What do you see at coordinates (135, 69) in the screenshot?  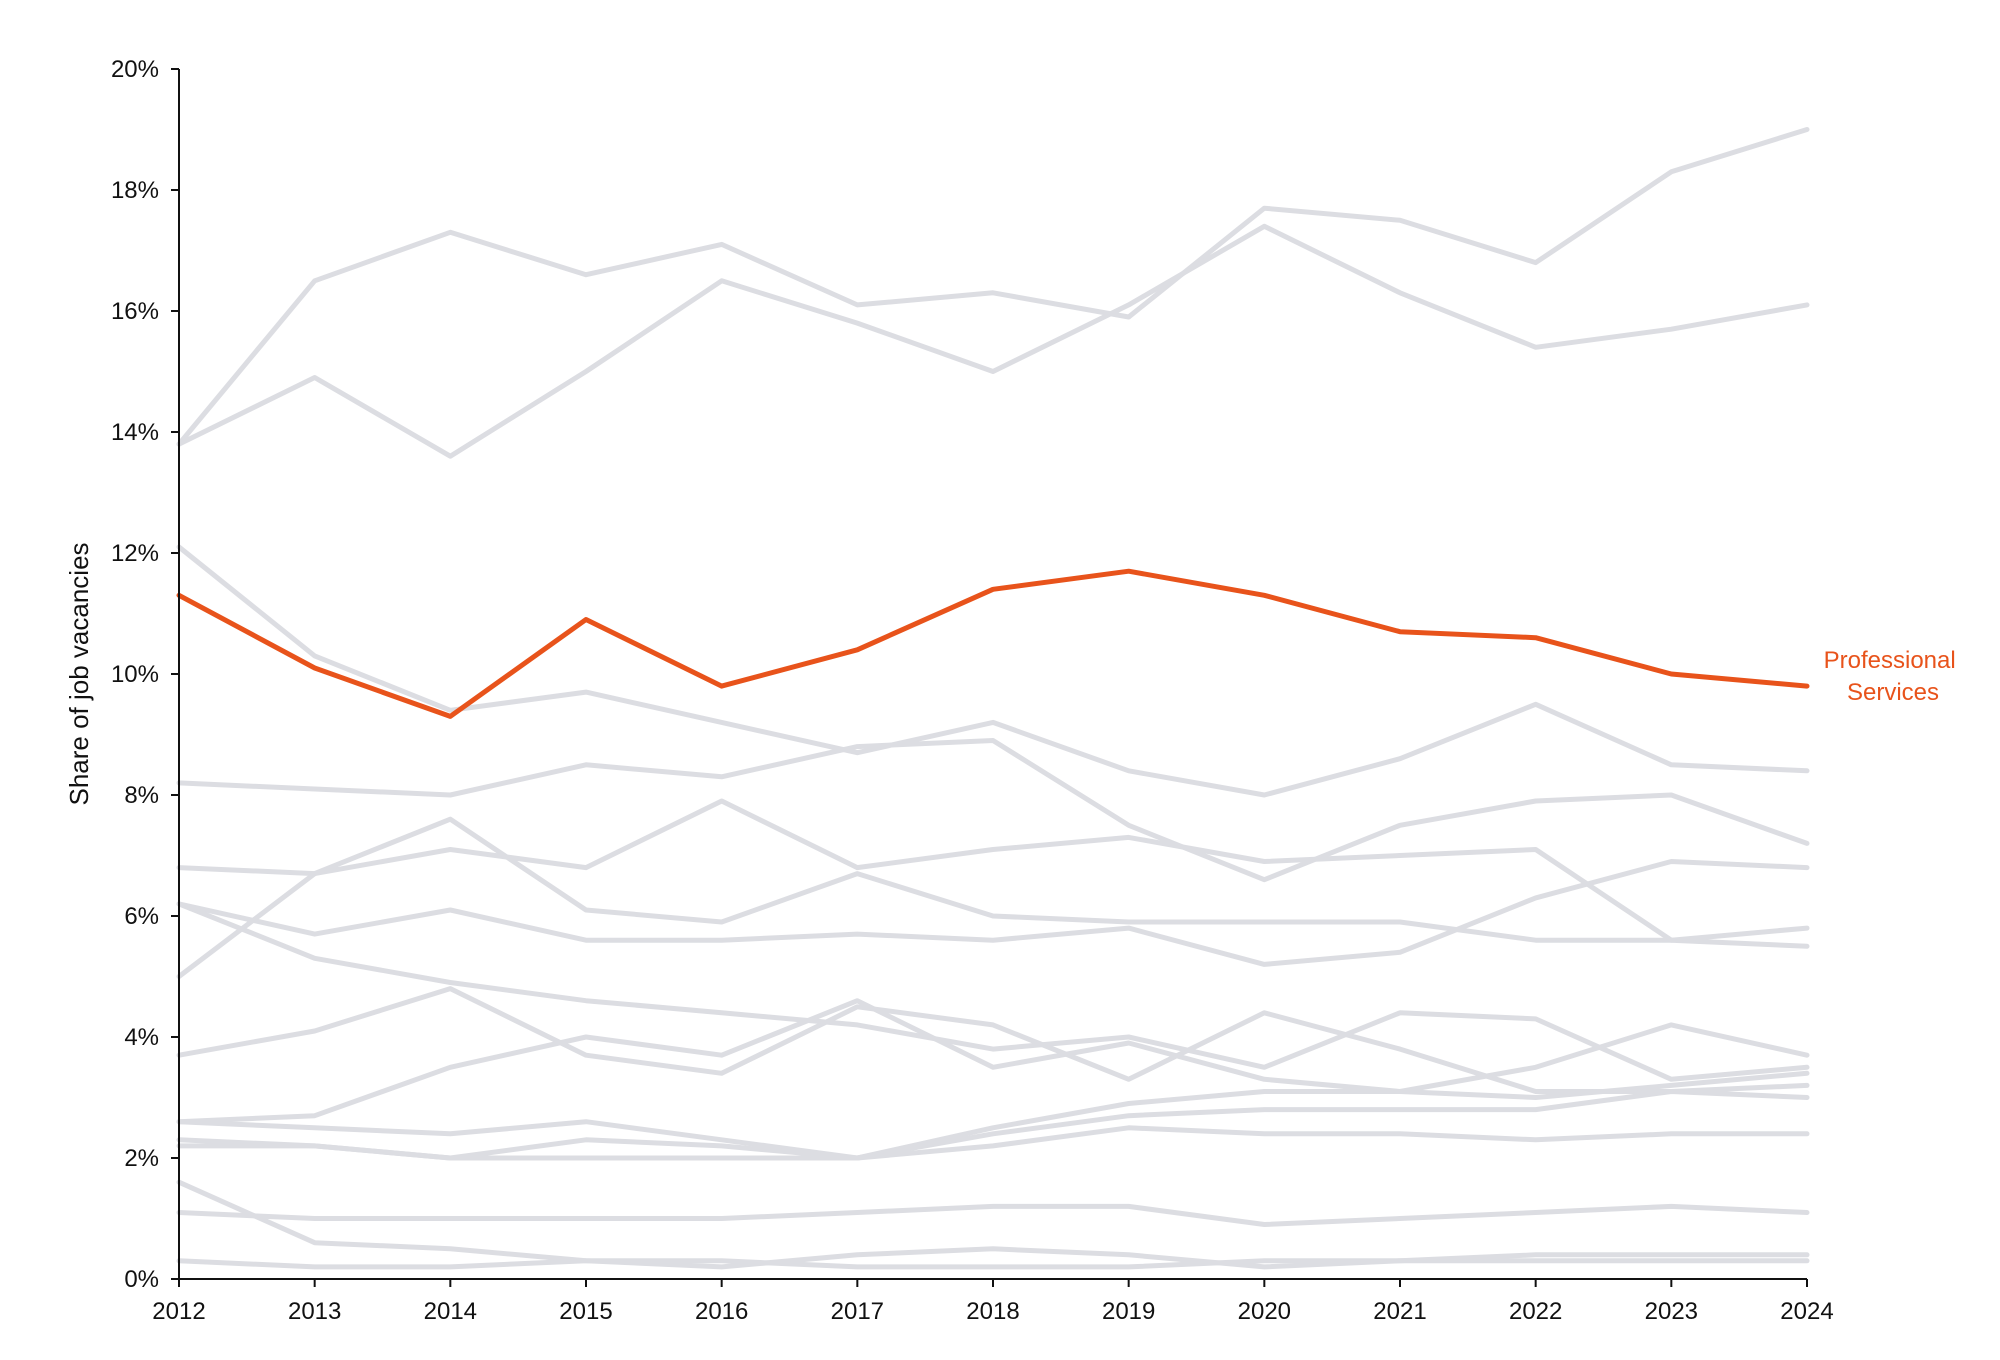 I see `y-tick-label: 20%` at bounding box center [135, 69].